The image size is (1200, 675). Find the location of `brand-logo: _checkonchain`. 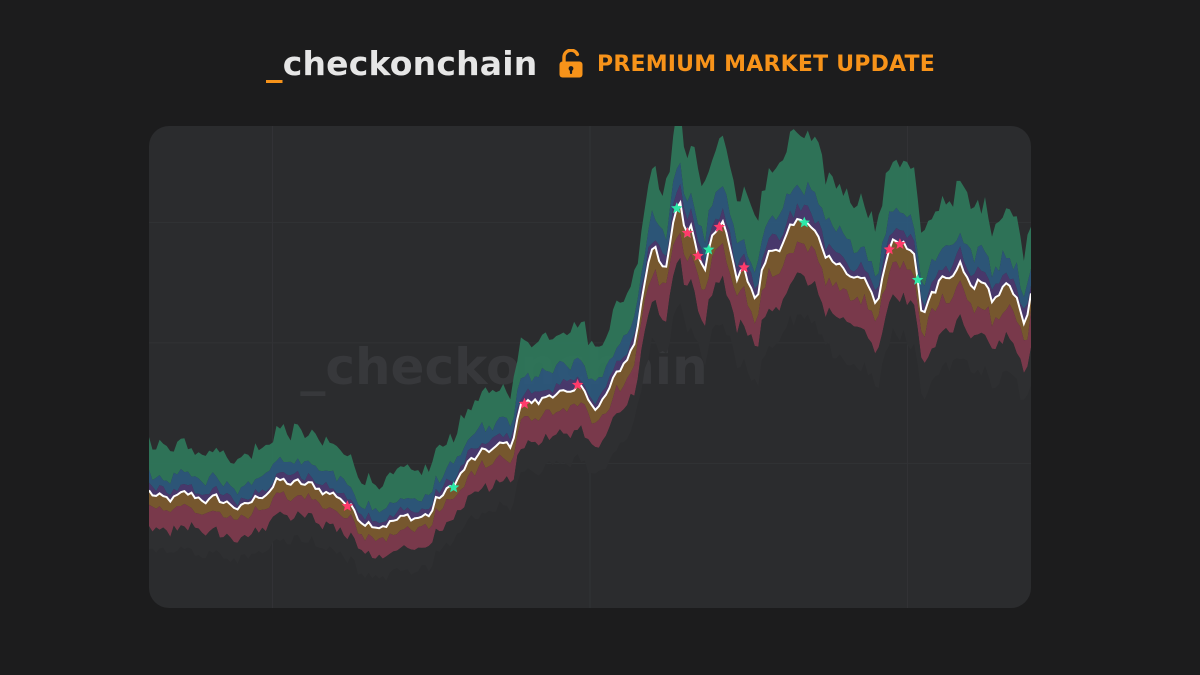

brand-logo: _checkonchain is located at coordinates (401, 64).